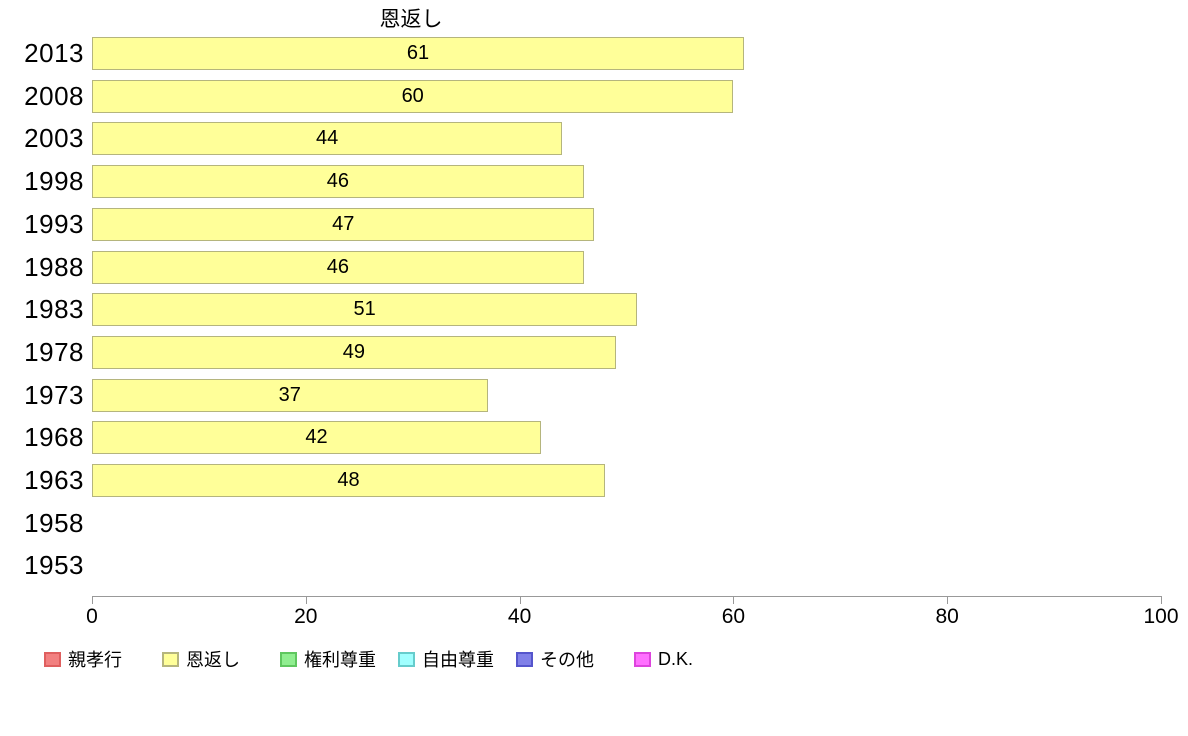  I want to click on bar-value-label: 48, so click(348, 480).